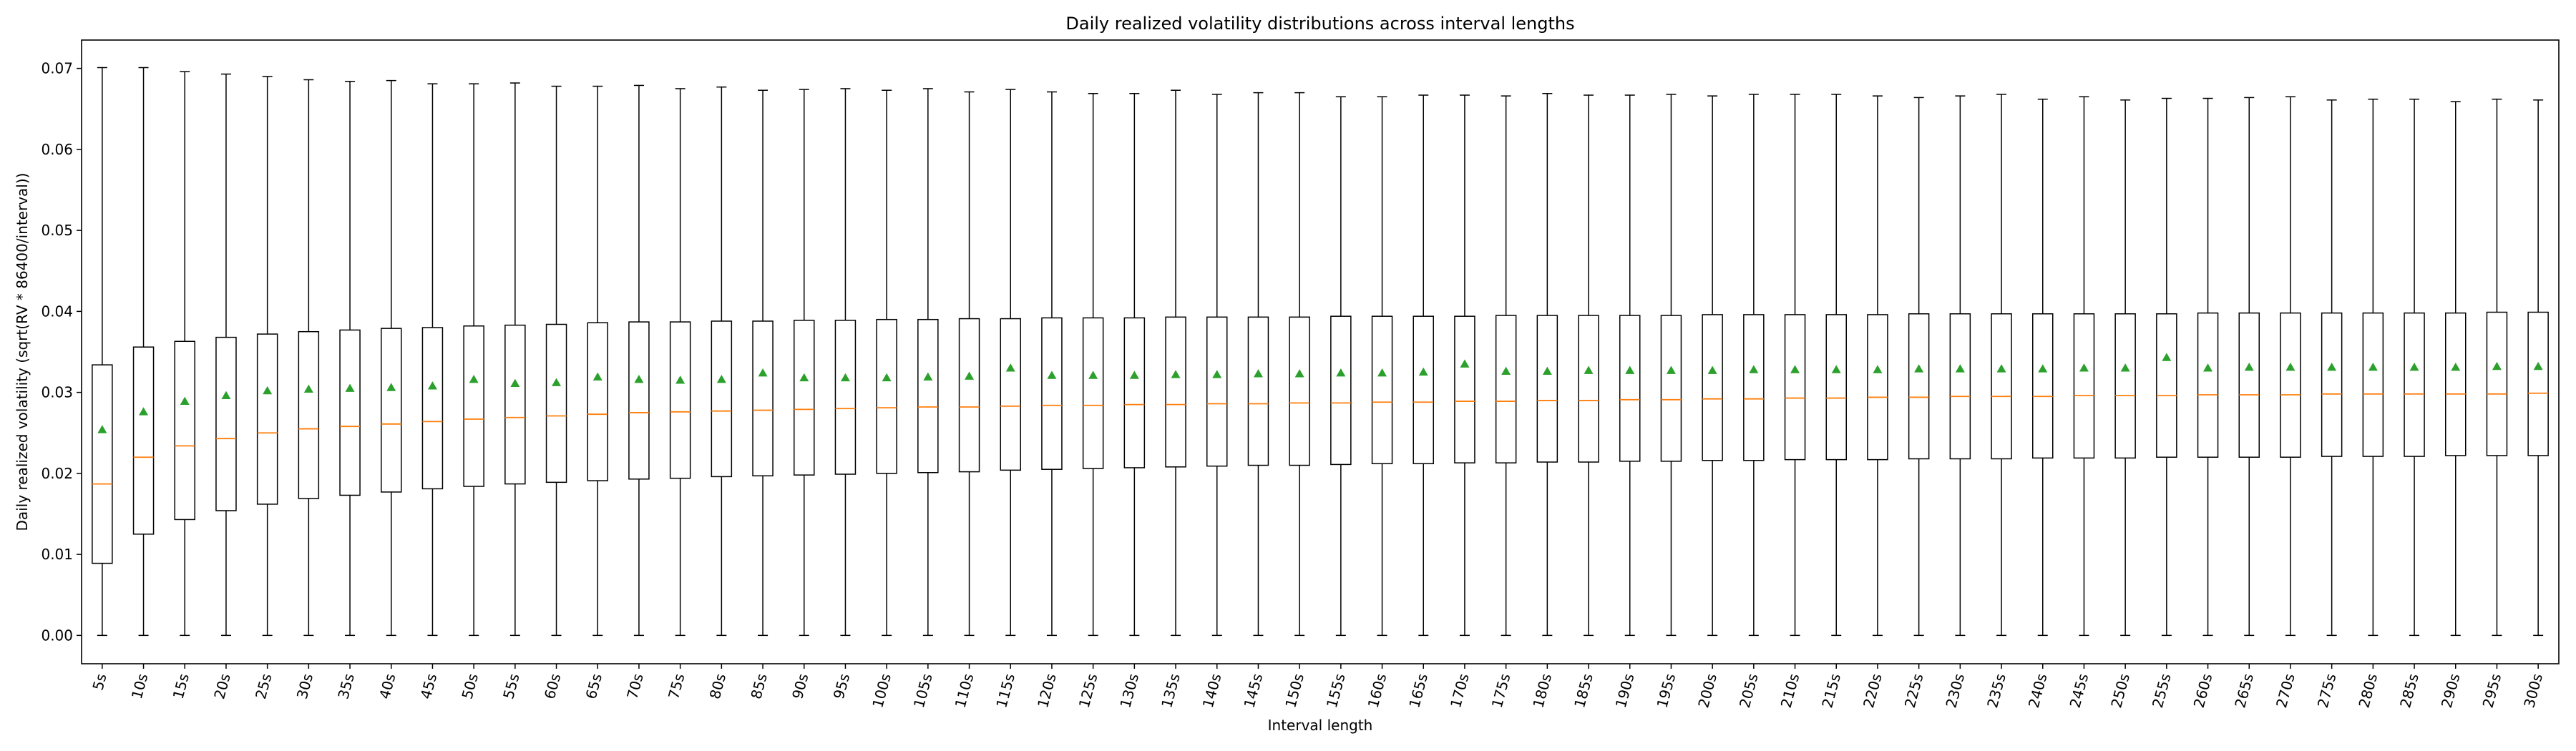  What do you see at coordinates (1175, 363) in the screenshot?
I see `box-135s` at bounding box center [1175, 363].